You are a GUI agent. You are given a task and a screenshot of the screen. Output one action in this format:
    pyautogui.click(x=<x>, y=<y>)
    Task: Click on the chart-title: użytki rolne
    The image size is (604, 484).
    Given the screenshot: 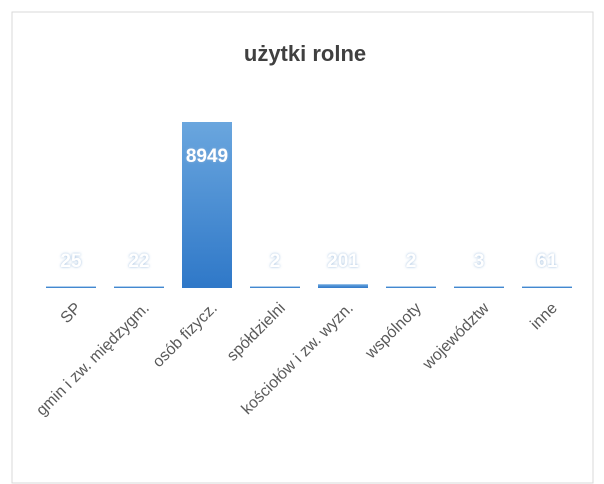 What is the action you would take?
    pyautogui.click(x=305, y=53)
    